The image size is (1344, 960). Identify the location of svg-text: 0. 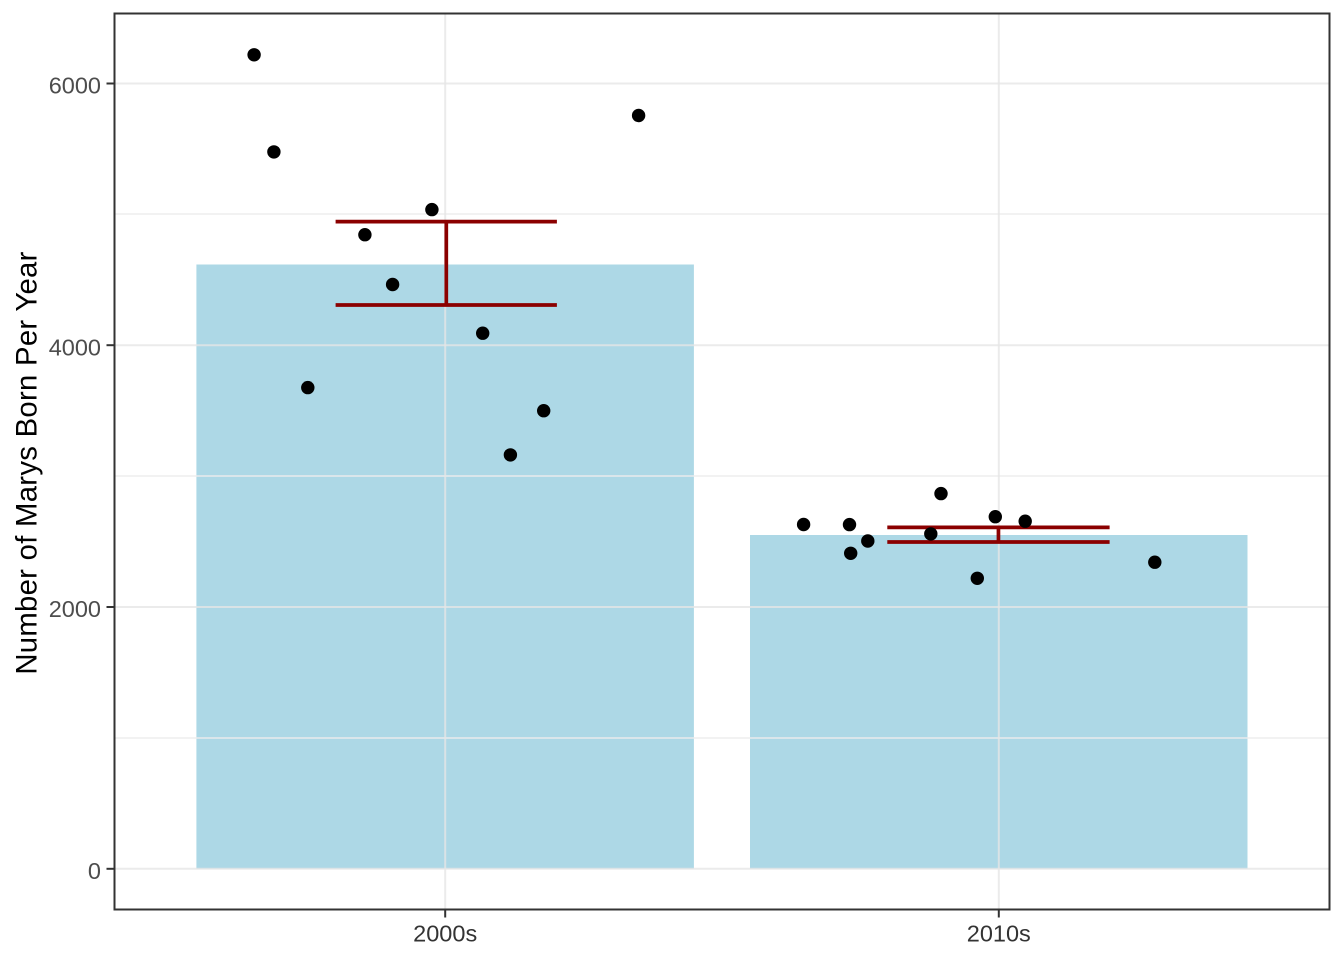
(94, 871).